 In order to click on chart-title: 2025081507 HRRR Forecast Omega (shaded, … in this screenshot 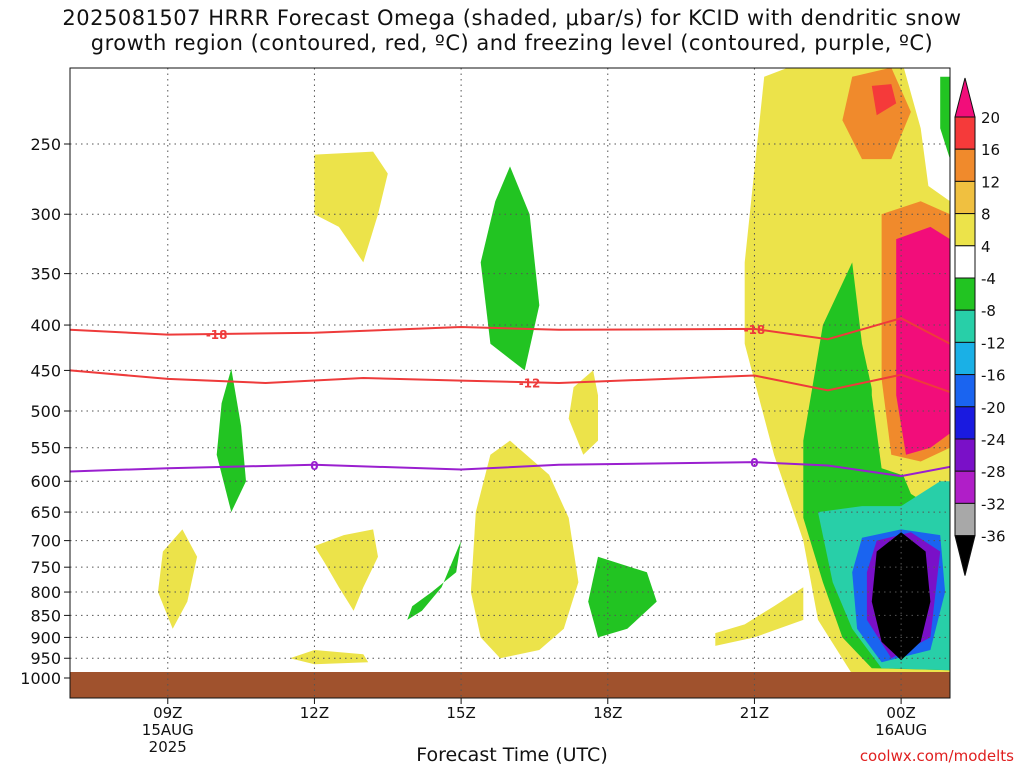, I will do `click(512, 31)`.